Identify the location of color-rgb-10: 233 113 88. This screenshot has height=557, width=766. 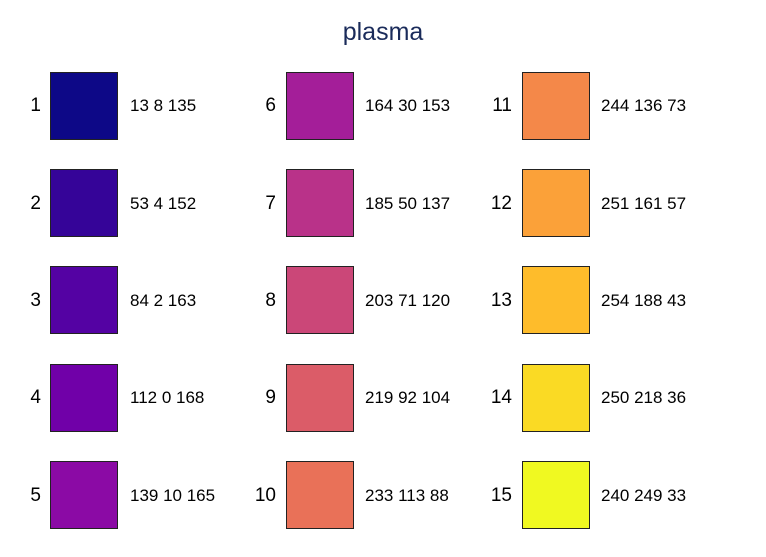
(407, 495).